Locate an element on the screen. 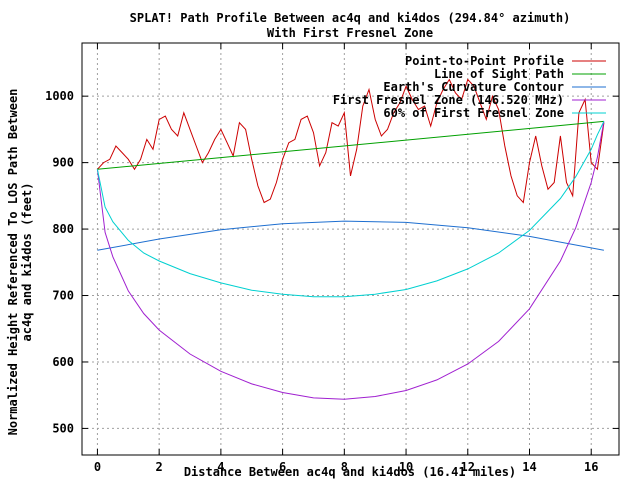  x-tick-label: 12 is located at coordinates (468, 467).